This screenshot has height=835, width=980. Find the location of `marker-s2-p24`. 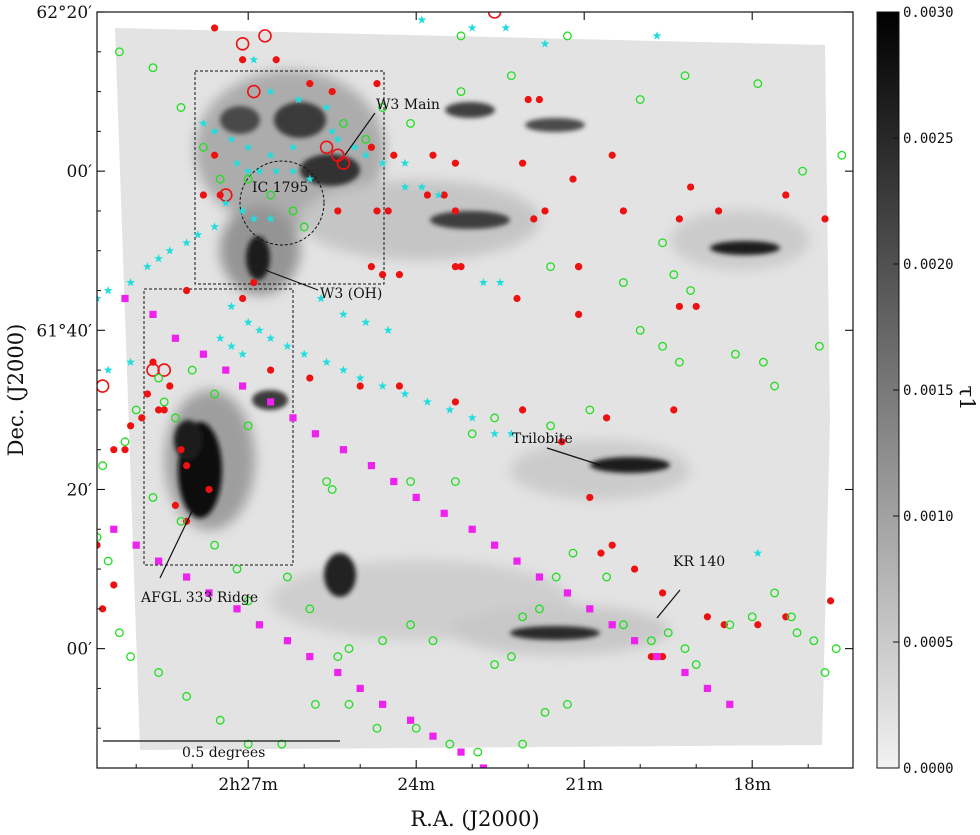

marker-s2-p24 is located at coordinates (691, 290).